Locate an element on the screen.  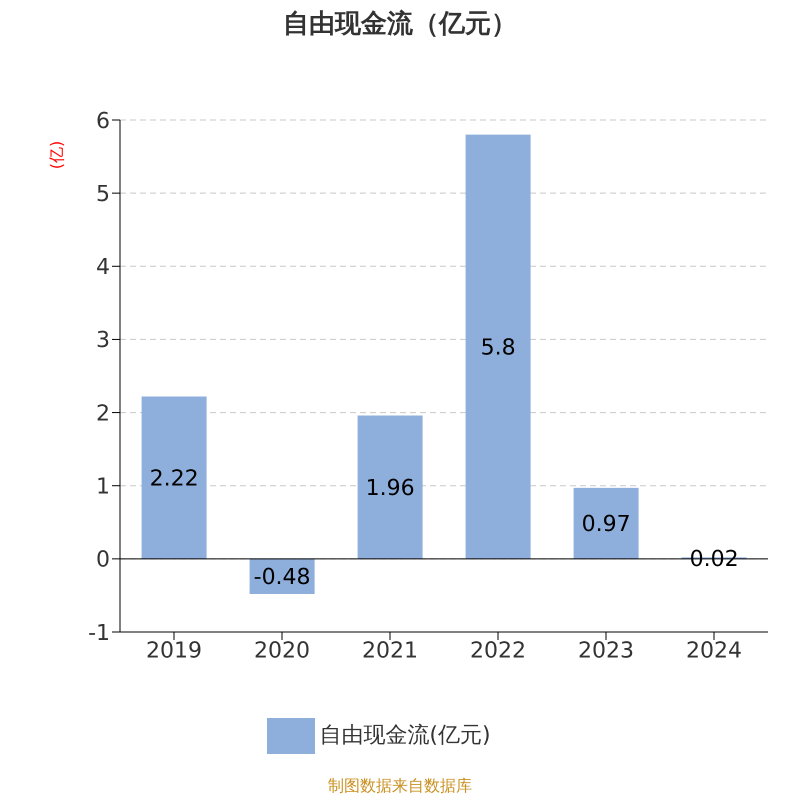
y-tick-label: 1 is located at coordinates (103, 487).